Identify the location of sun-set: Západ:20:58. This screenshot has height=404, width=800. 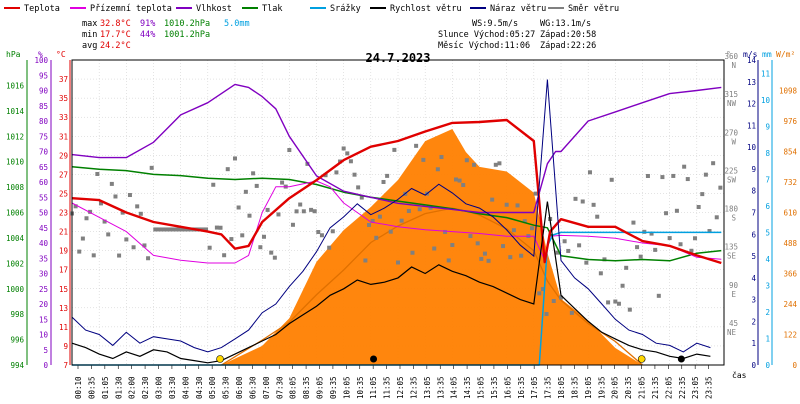
(568, 35).